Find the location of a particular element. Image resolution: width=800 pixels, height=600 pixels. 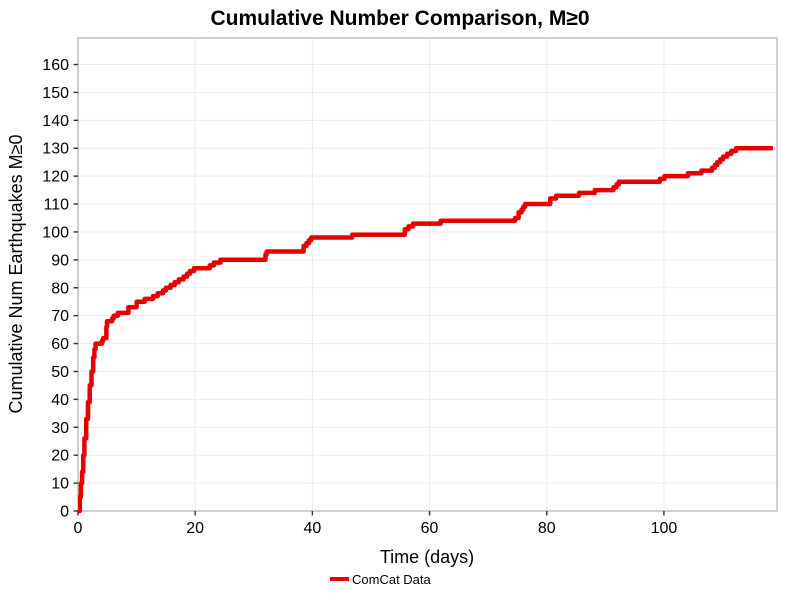

x-tick-label: 80 is located at coordinates (547, 528).